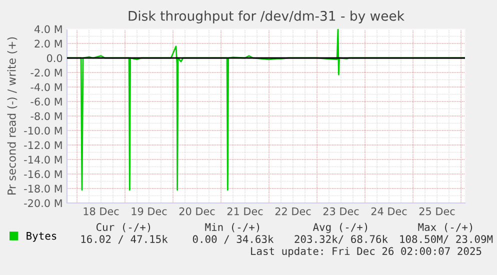  Describe the element at coordinates (43, 130) in the screenshot. I see `y-tick-label: -10.0 M` at that location.